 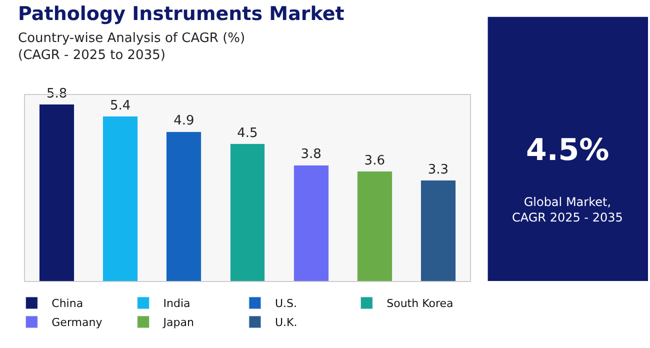 What do you see at coordinates (132, 47) in the screenshot?
I see `chart-subtitle: Country-wise Analysis of CAGR (%) (CAGR - 2025 to 2035)` at bounding box center [132, 47].